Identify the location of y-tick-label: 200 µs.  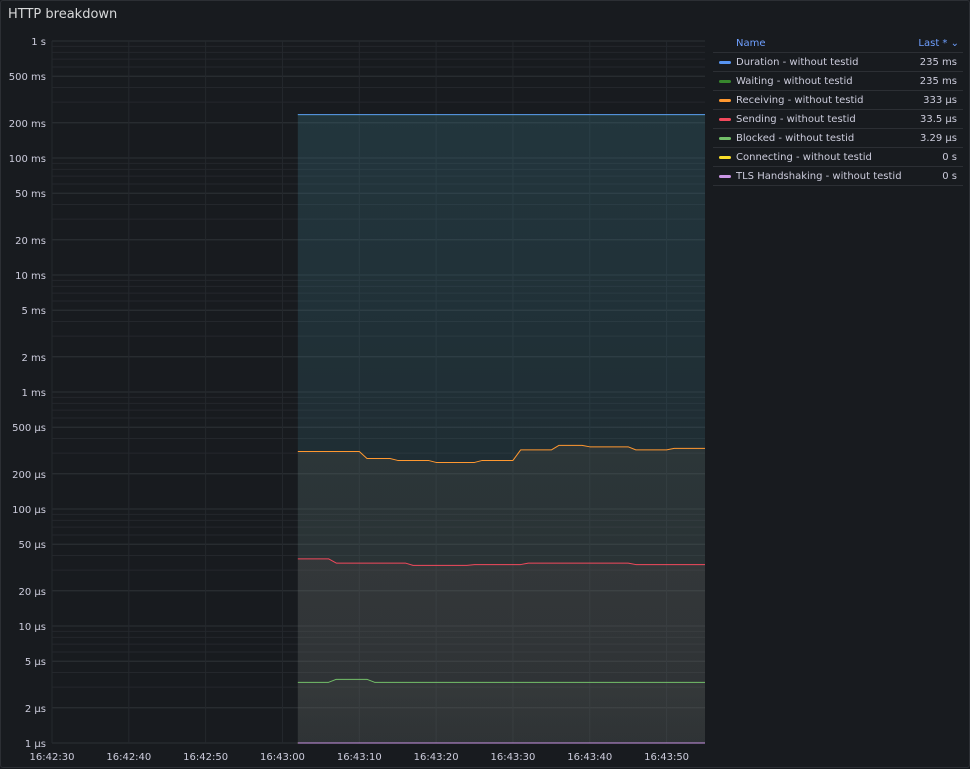
(29, 475).